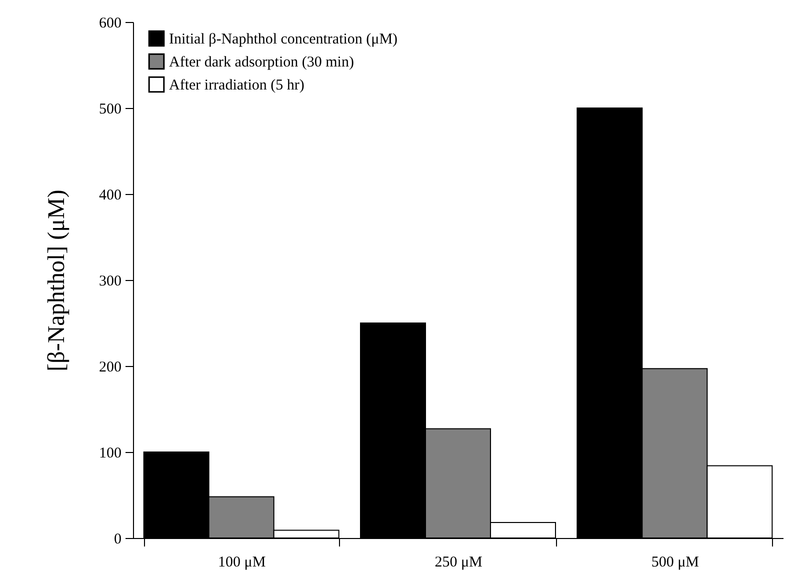  I want to click on y-tick-label: 200, so click(110, 368).